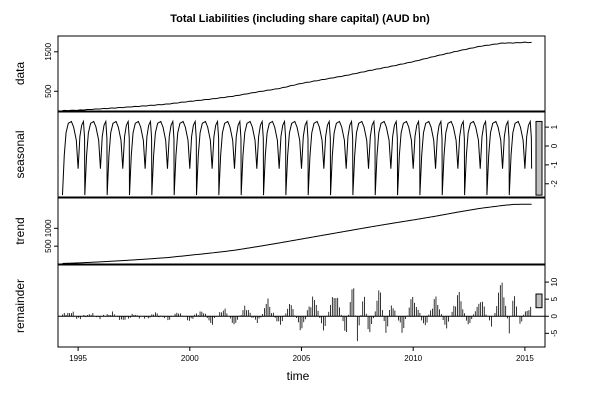  What do you see at coordinates (554, 333) in the screenshot?
I see `remainder-y-tick-label: -5` at bounding box center [554, 333].